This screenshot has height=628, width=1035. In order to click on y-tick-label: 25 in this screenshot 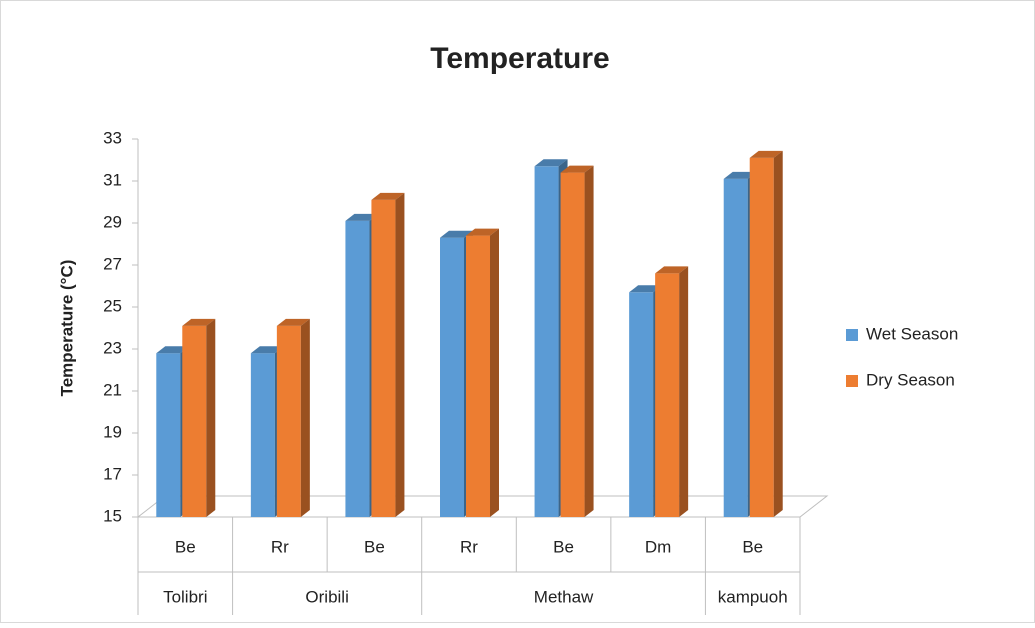, I will do `click(112, 305)`.